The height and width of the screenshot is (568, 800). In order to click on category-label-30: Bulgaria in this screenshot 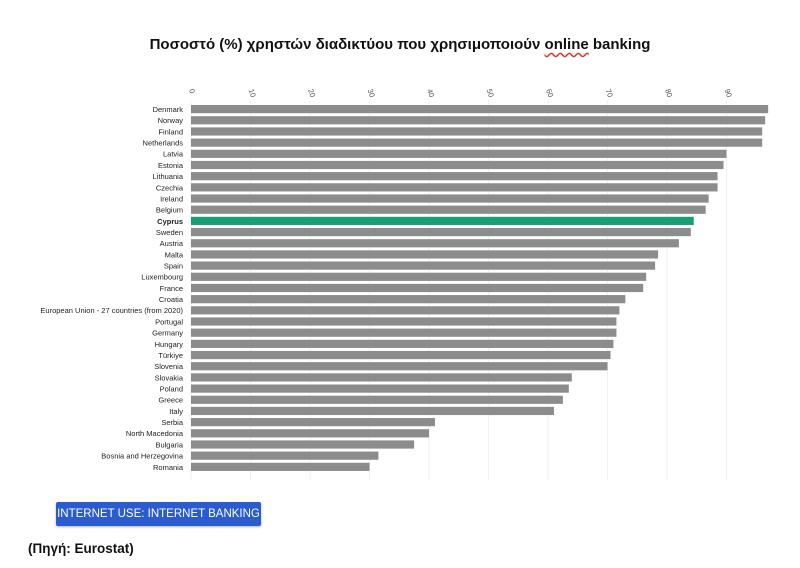, I will do `click(169, 444)`.